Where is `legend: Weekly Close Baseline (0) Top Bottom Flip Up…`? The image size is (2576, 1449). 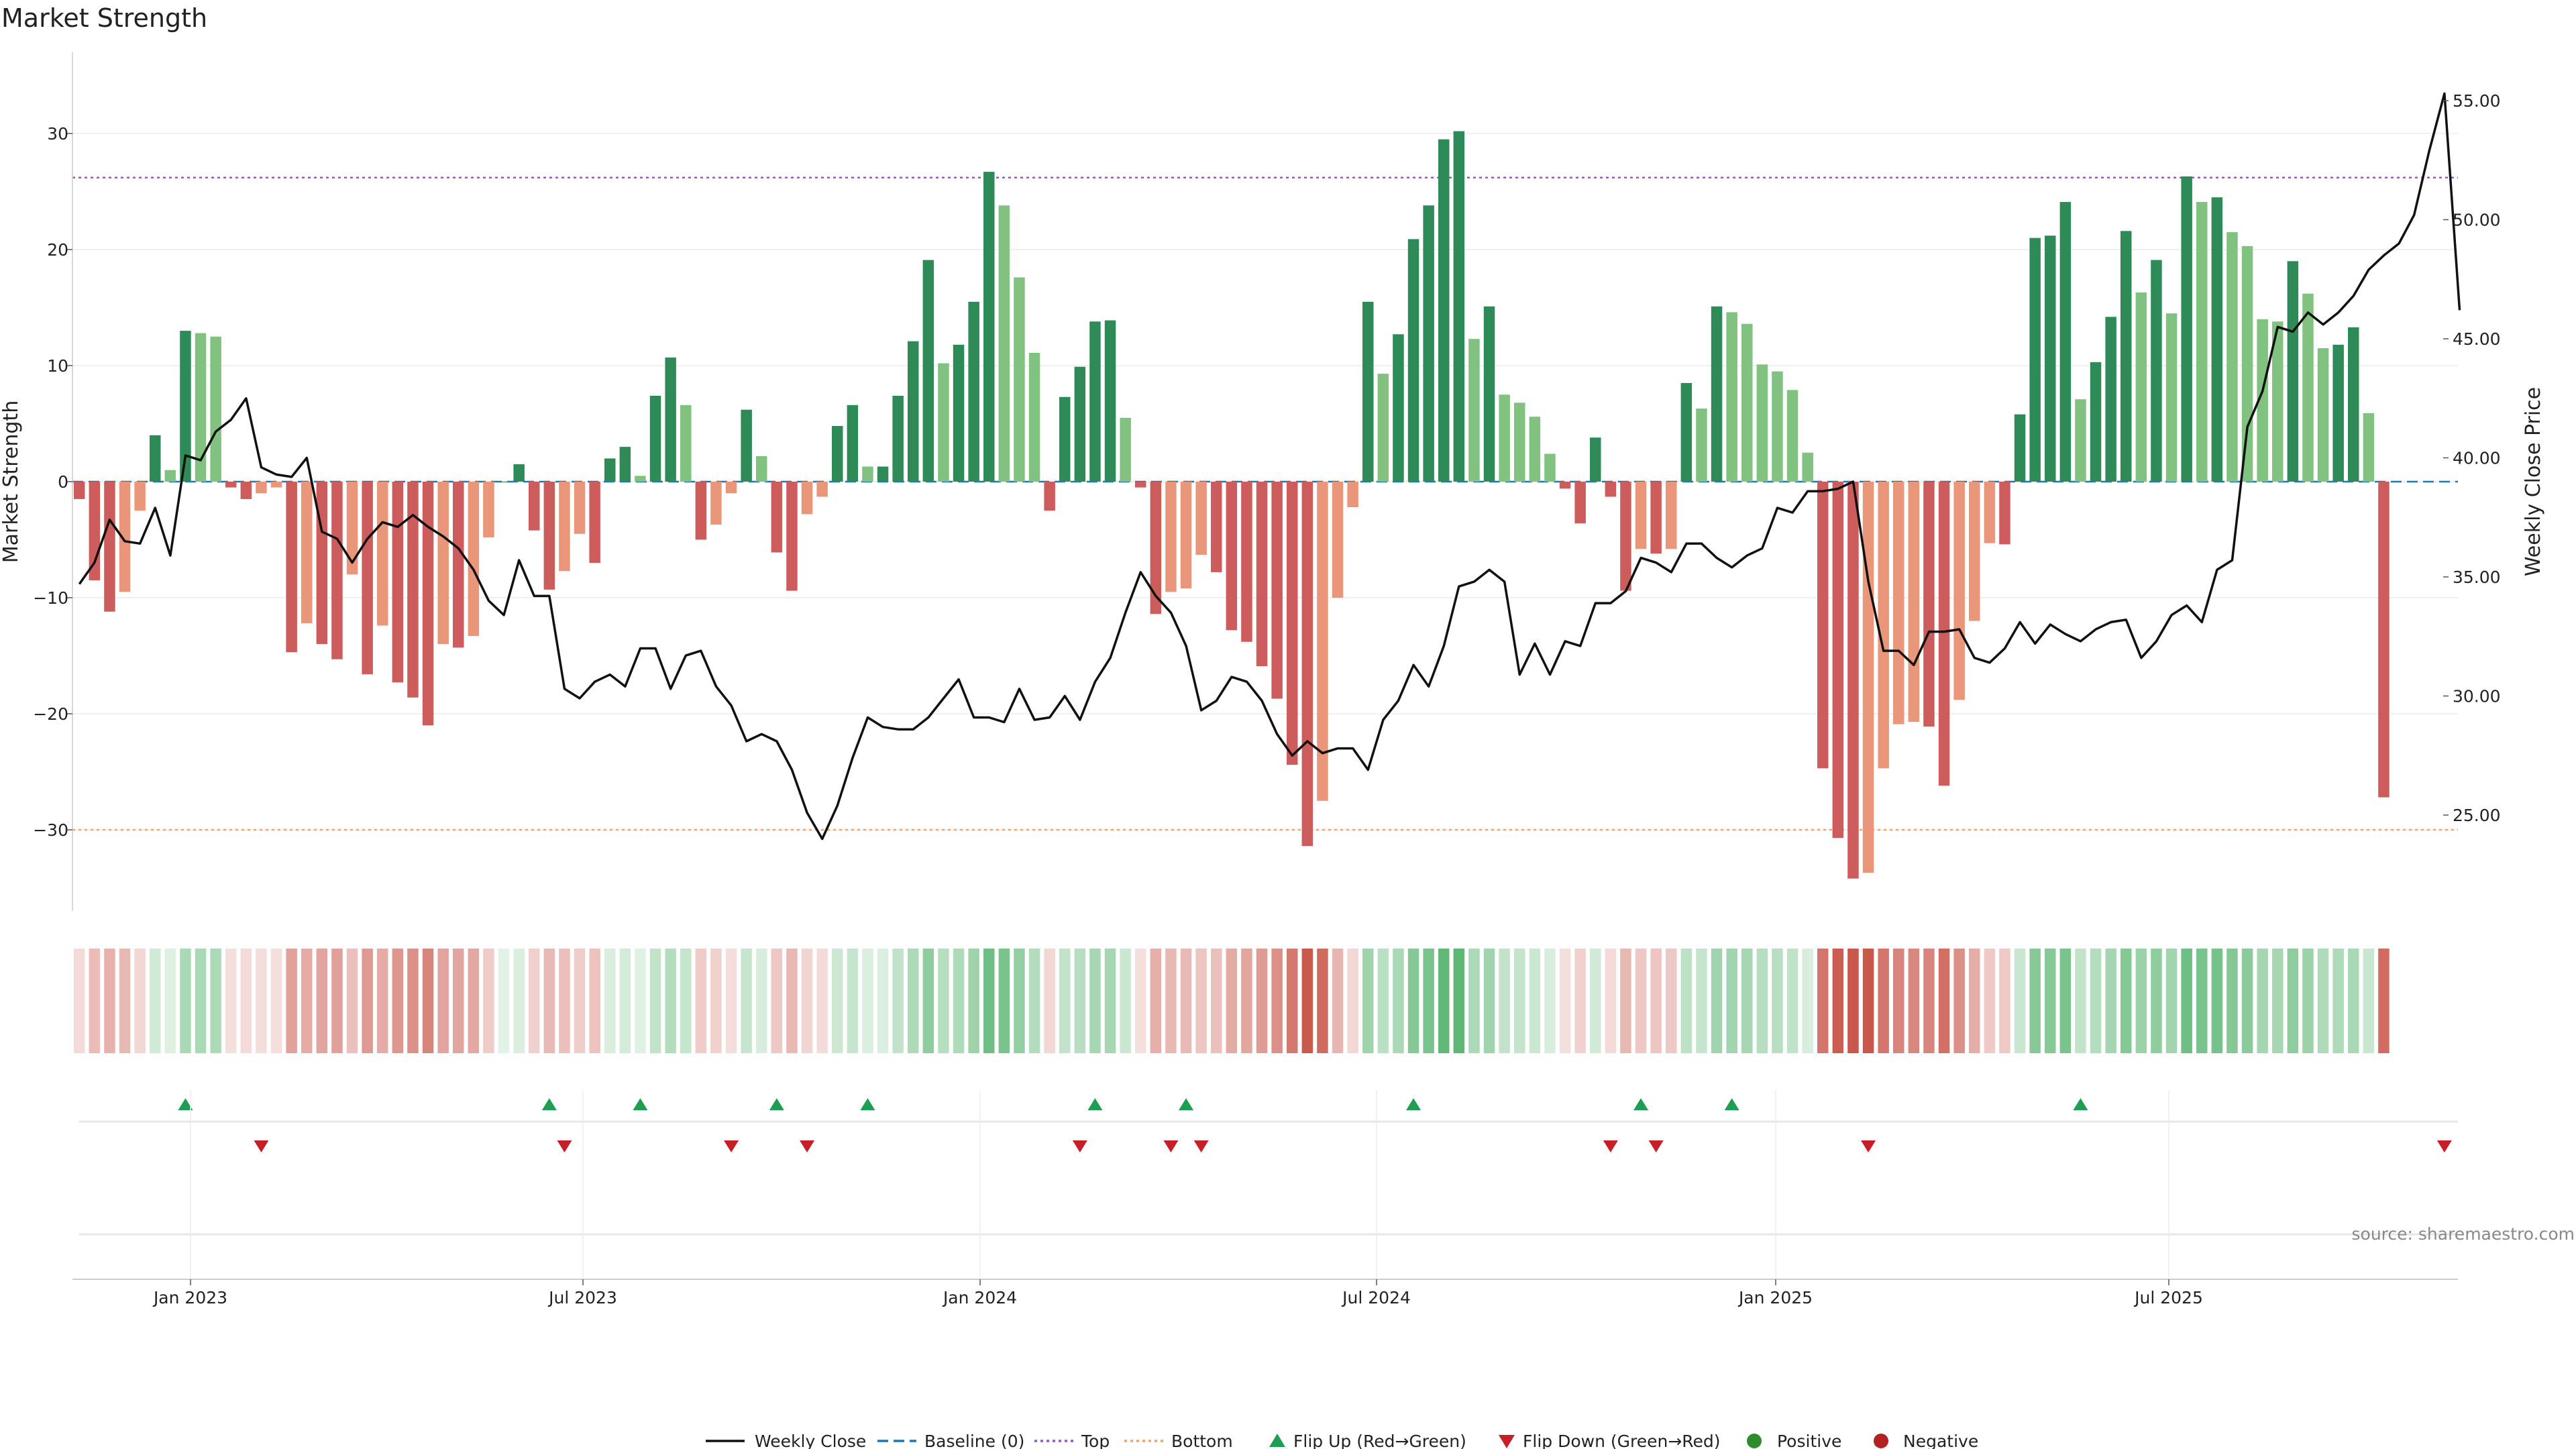
legend: Weekly Close Baseline (0) Top Bottom Flip Up… is located at coordinates (1342, 1440).